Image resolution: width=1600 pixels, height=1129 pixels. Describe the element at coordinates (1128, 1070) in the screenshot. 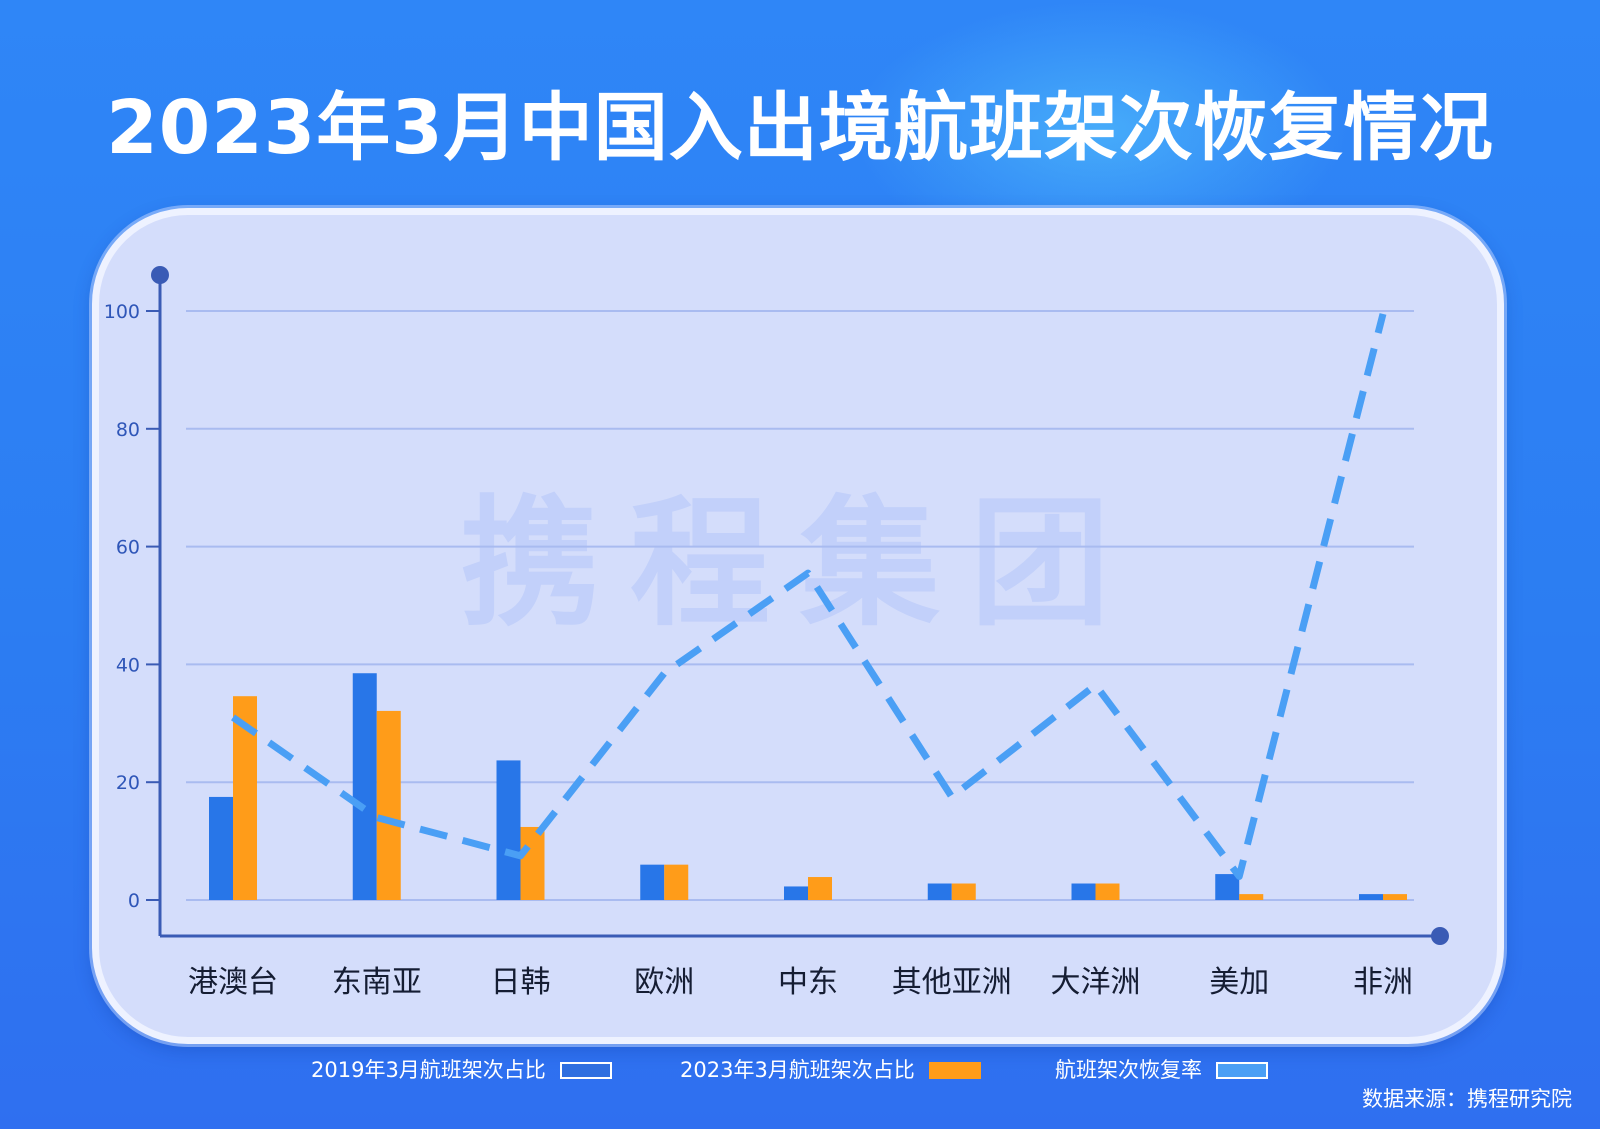

I see `legend-label-recovery: 航班架次恢复率` at that location.